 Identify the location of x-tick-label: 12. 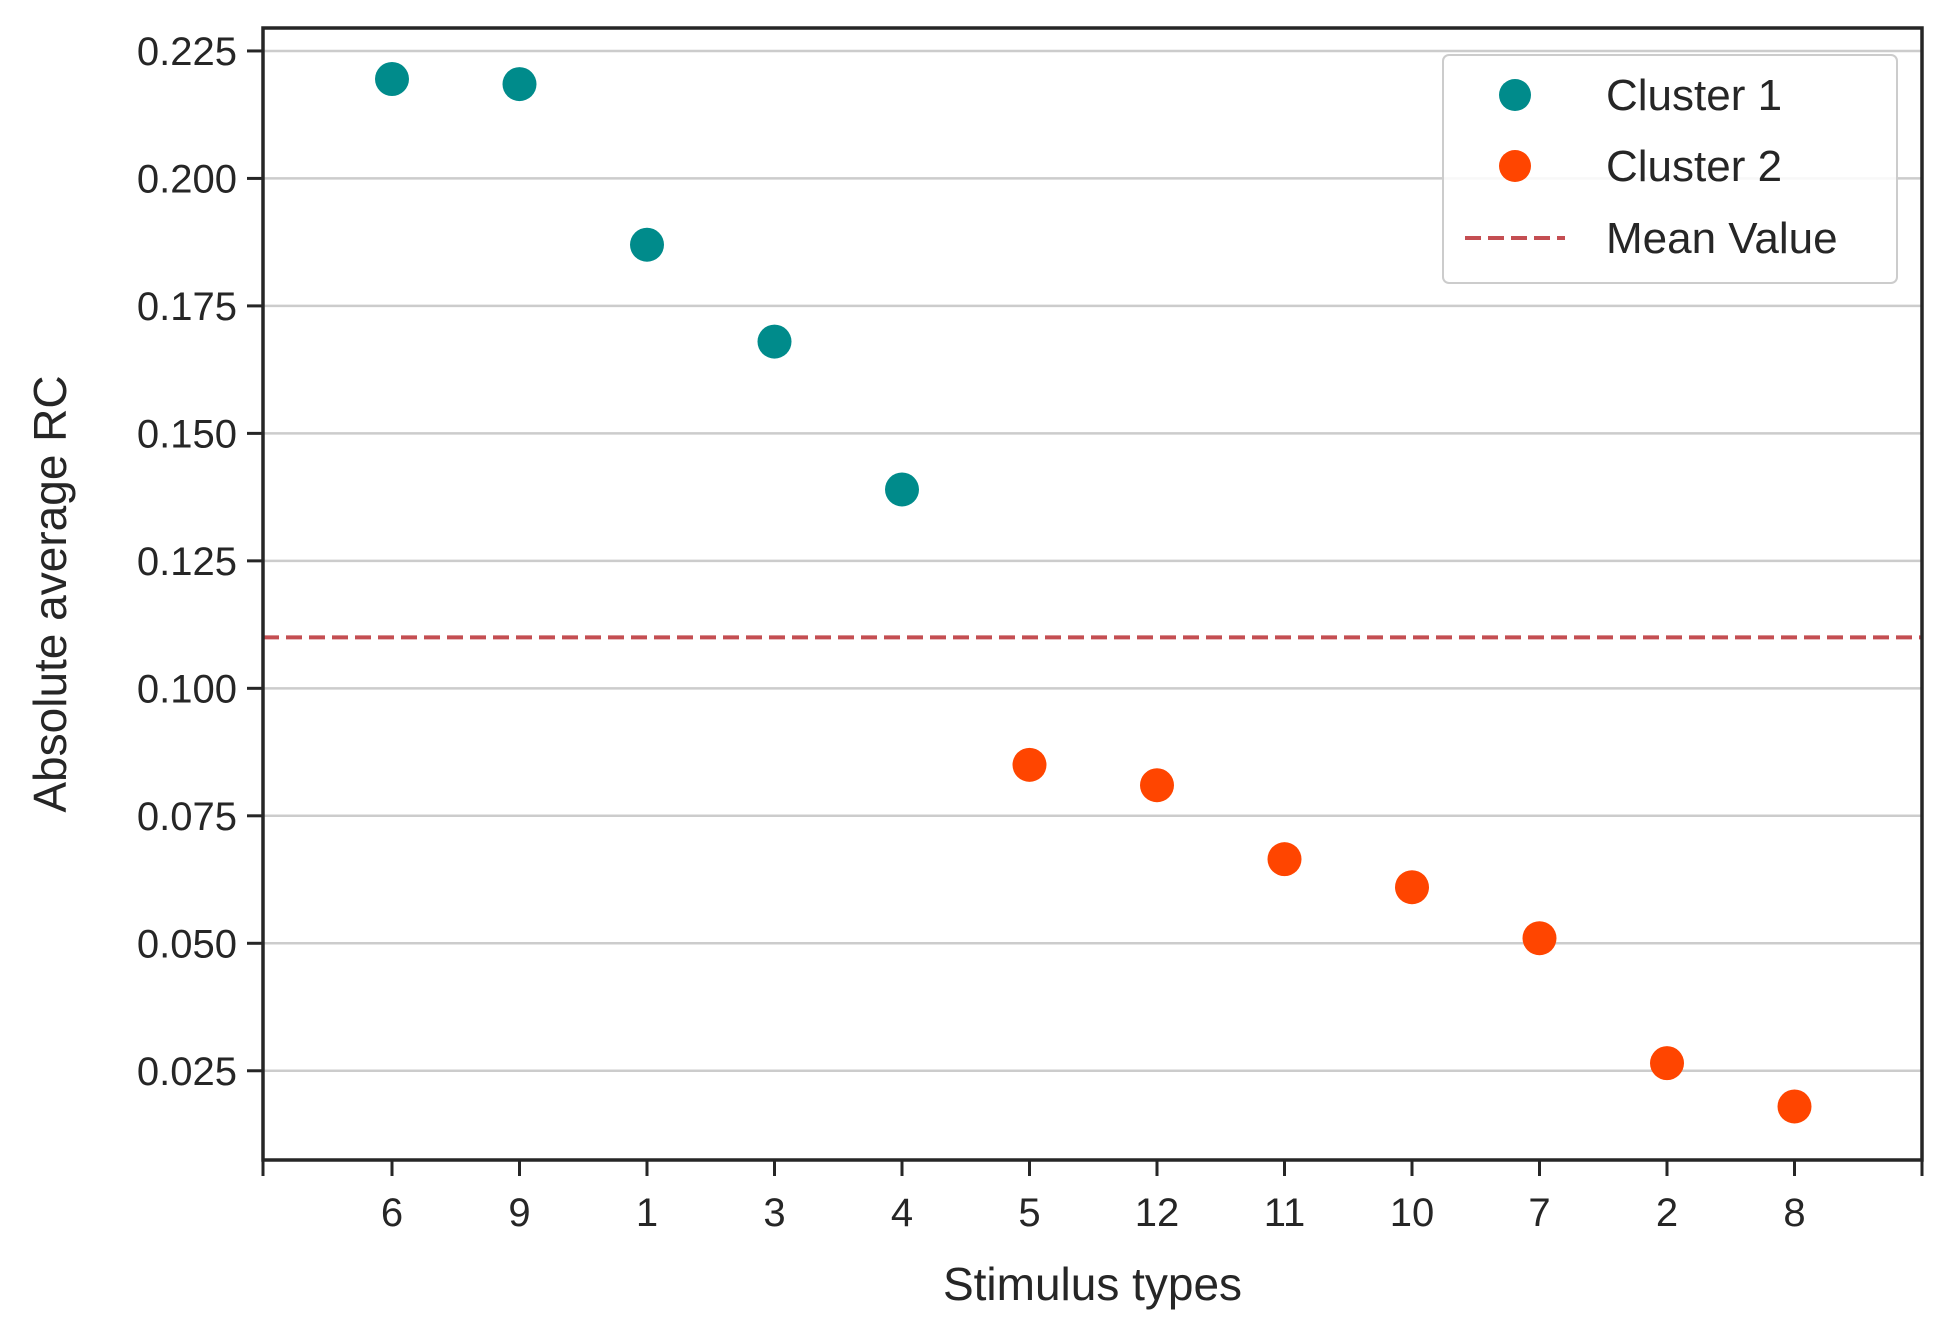
(1157, 1213).